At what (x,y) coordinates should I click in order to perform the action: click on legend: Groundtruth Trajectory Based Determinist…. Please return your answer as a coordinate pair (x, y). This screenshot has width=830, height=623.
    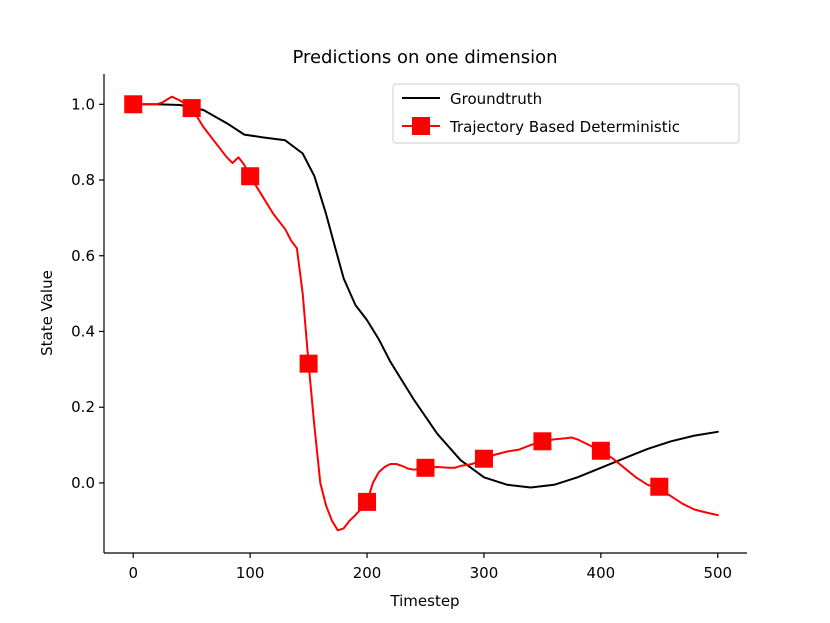
    Looking at the image, I should click on (566, 113).